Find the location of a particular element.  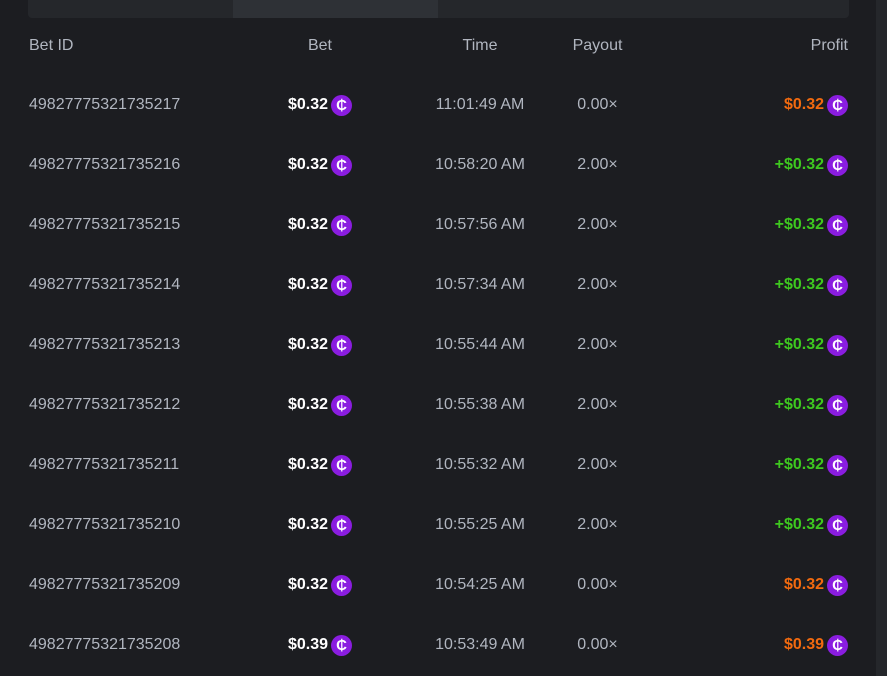

bet-id: 49827775321735208 is located at coordinates (105, 644).